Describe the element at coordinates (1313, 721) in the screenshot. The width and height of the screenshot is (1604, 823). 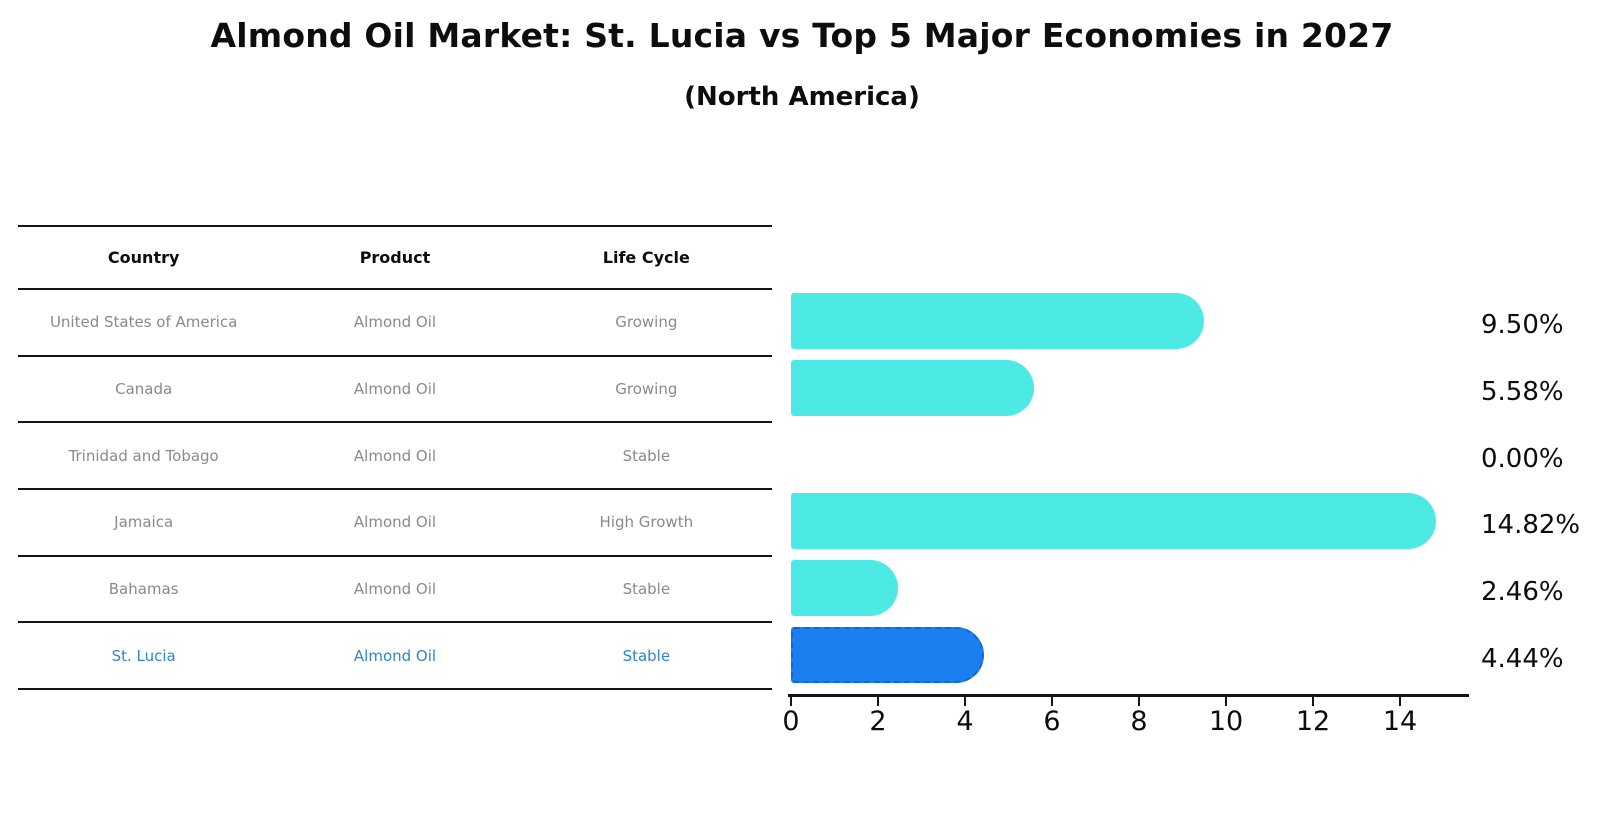
I see `x-axis-tick-label: 12` at that location.